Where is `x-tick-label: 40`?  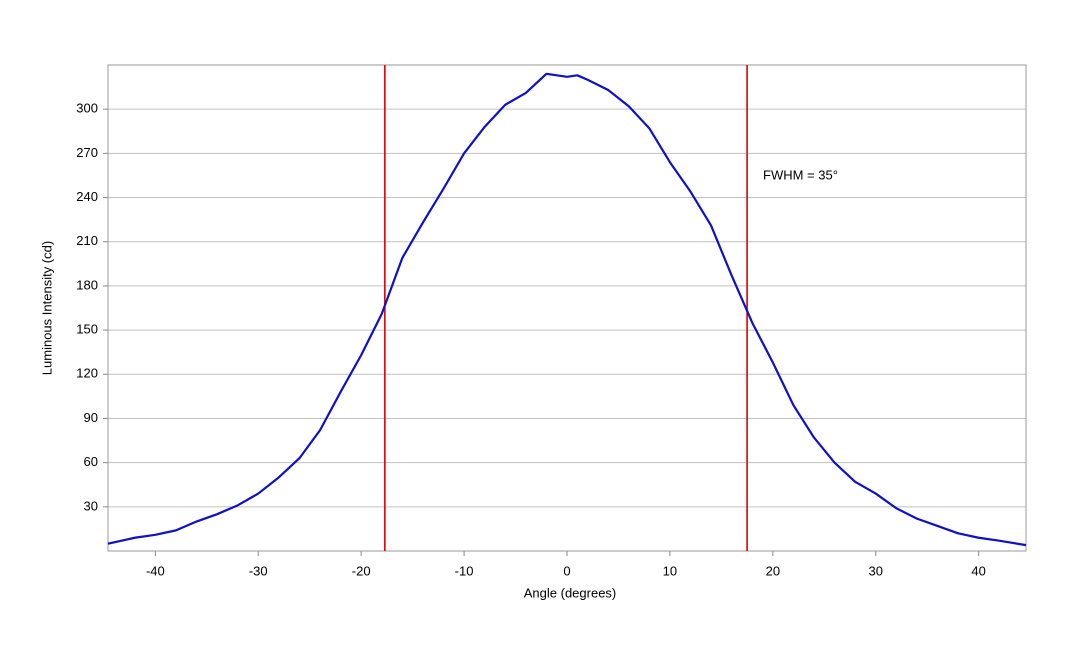
x-tick-label: 40 is located at coordinates (978, 570).